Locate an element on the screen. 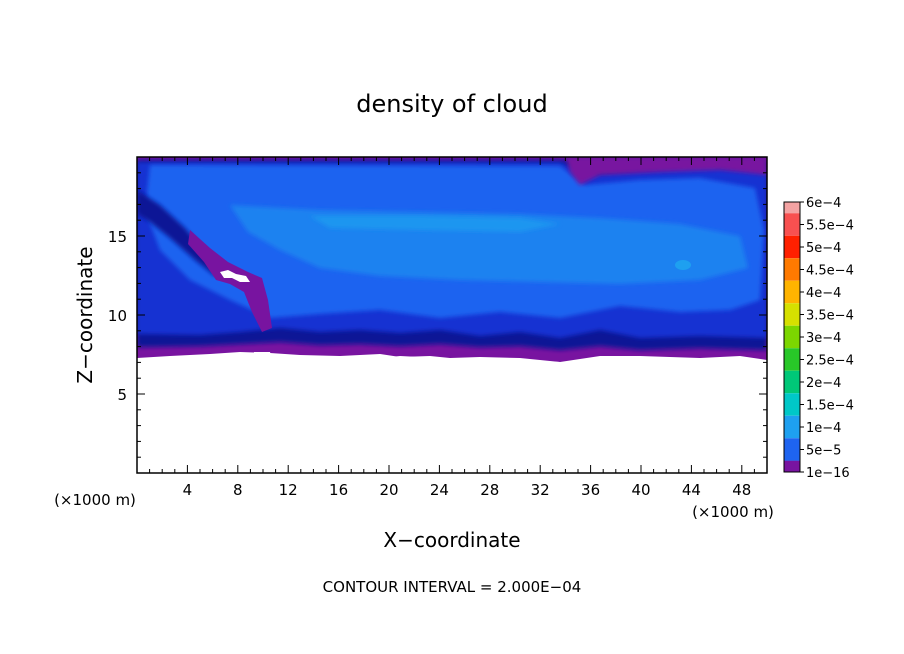 The image size is (904, 654). colorbar-label: 1.5e−4 is located at coordinates (830, 406).